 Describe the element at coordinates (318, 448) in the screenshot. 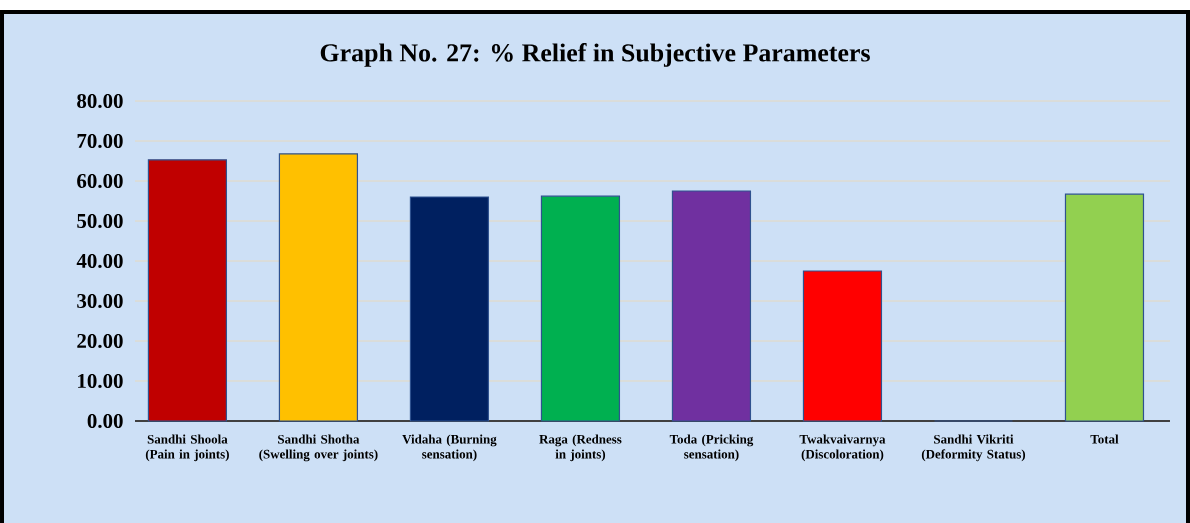

I see `x-tick-label: Sandhi Shotha (Swelling over joints)` at that location.